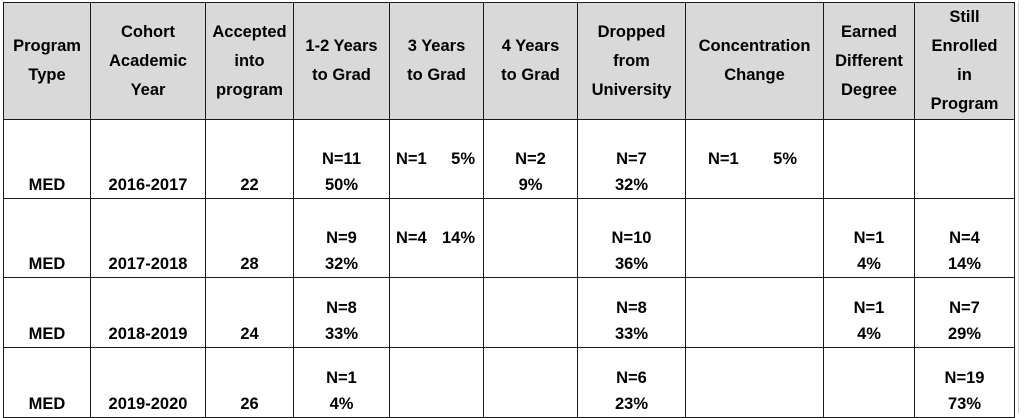  What do you see at coordinates (341, 312) in the screenshot?
I see `cell-grad-1-2: N=8 33%` at bounding box center [341, 312].